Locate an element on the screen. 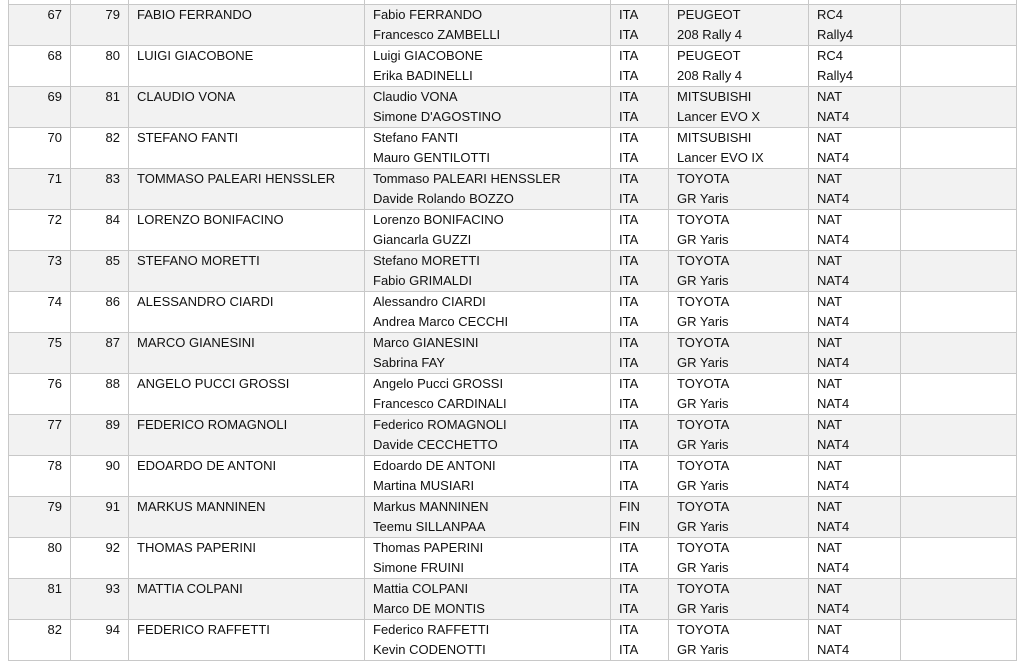 The width and height of the screenshot is (1024, 661). pos: 76 is located at coordinates (54, 383).